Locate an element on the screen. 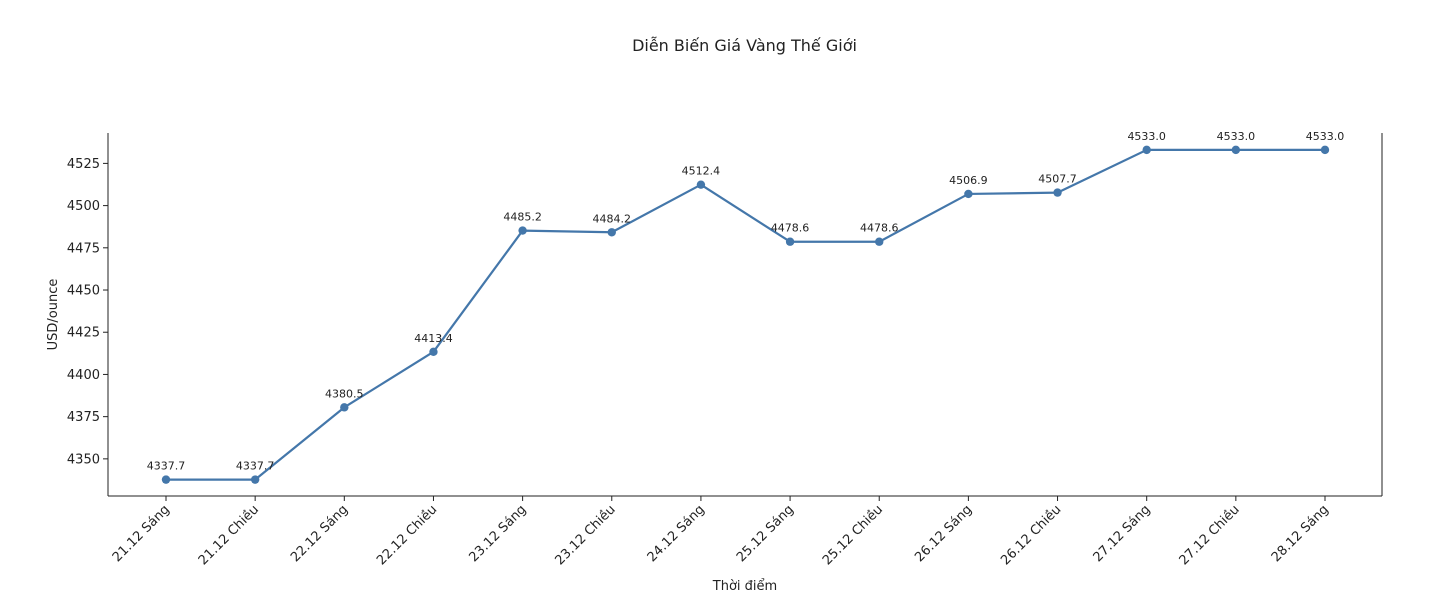 The height and width of the screenshot is (608, 1444). data-label: 4506.9 is located at coordinates (968, 180).